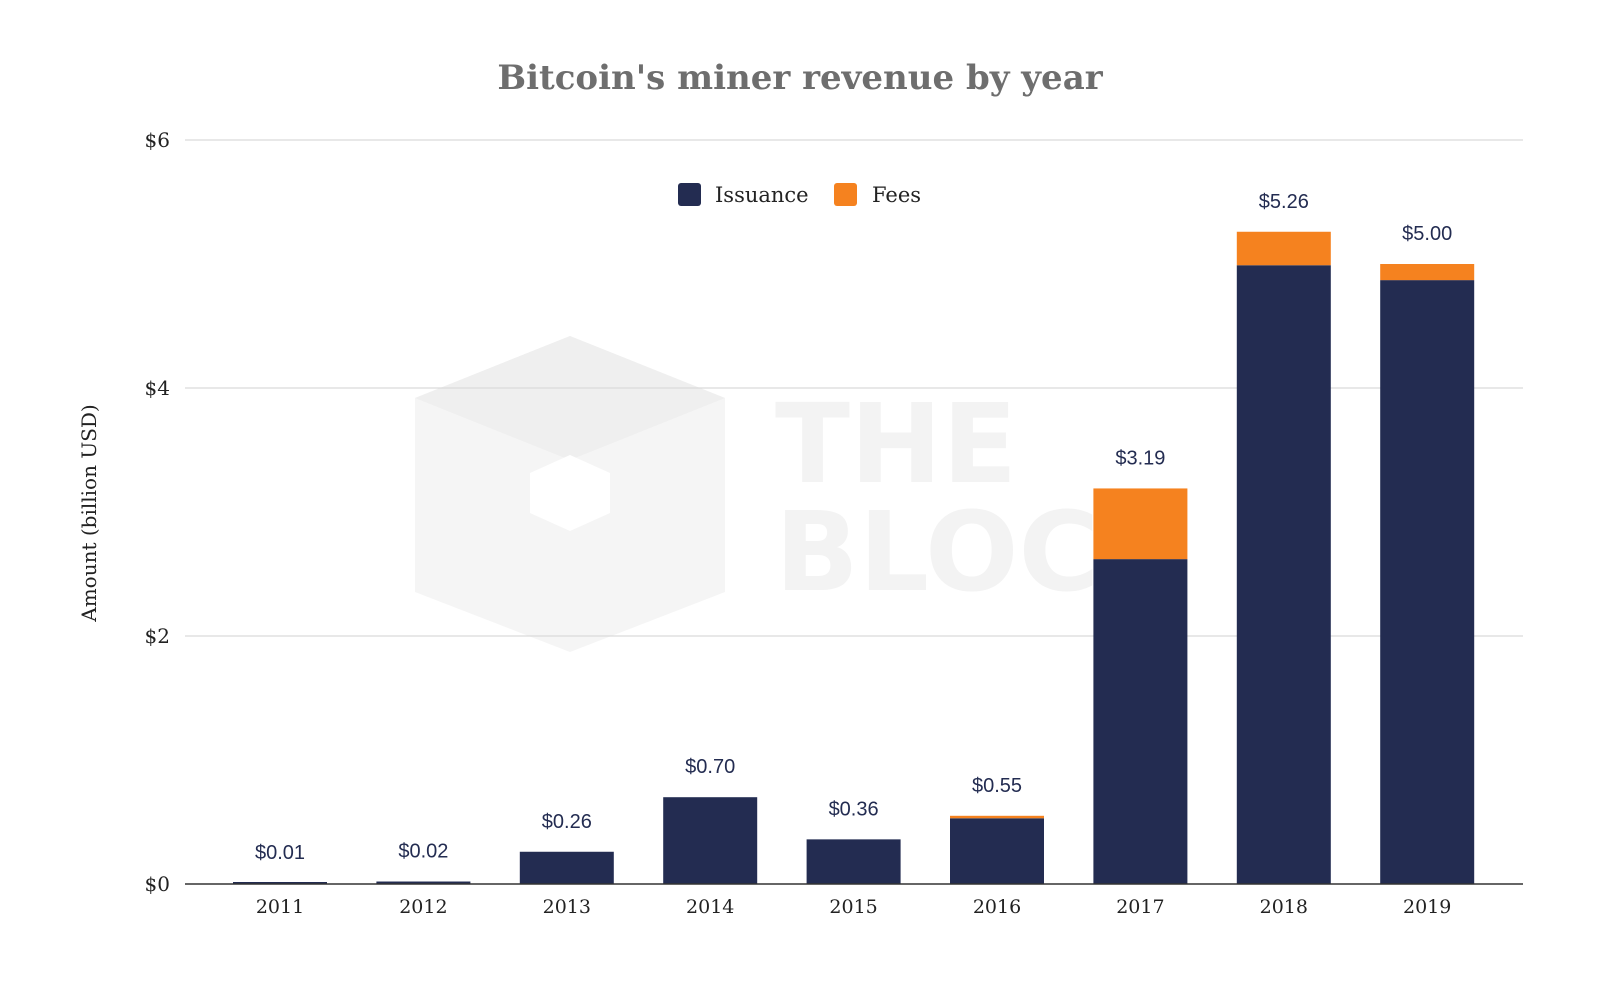 The height and width of the screenshot is (985, 1600). Describe the element at coordinates (1140, 907) in the screenshot. I see `x-tick-label-2017: 2017` at that location.